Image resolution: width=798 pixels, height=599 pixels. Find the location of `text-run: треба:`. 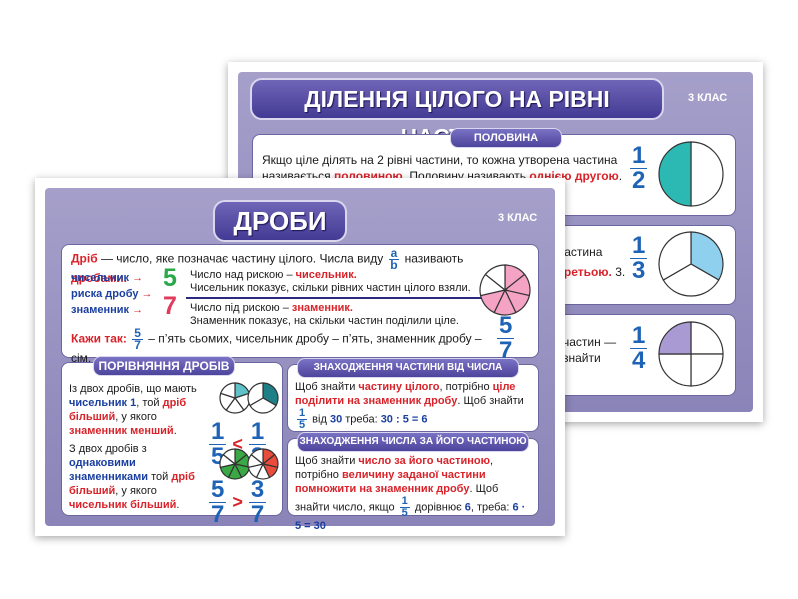

text-run: треба: is located at coordinates (361, 419).